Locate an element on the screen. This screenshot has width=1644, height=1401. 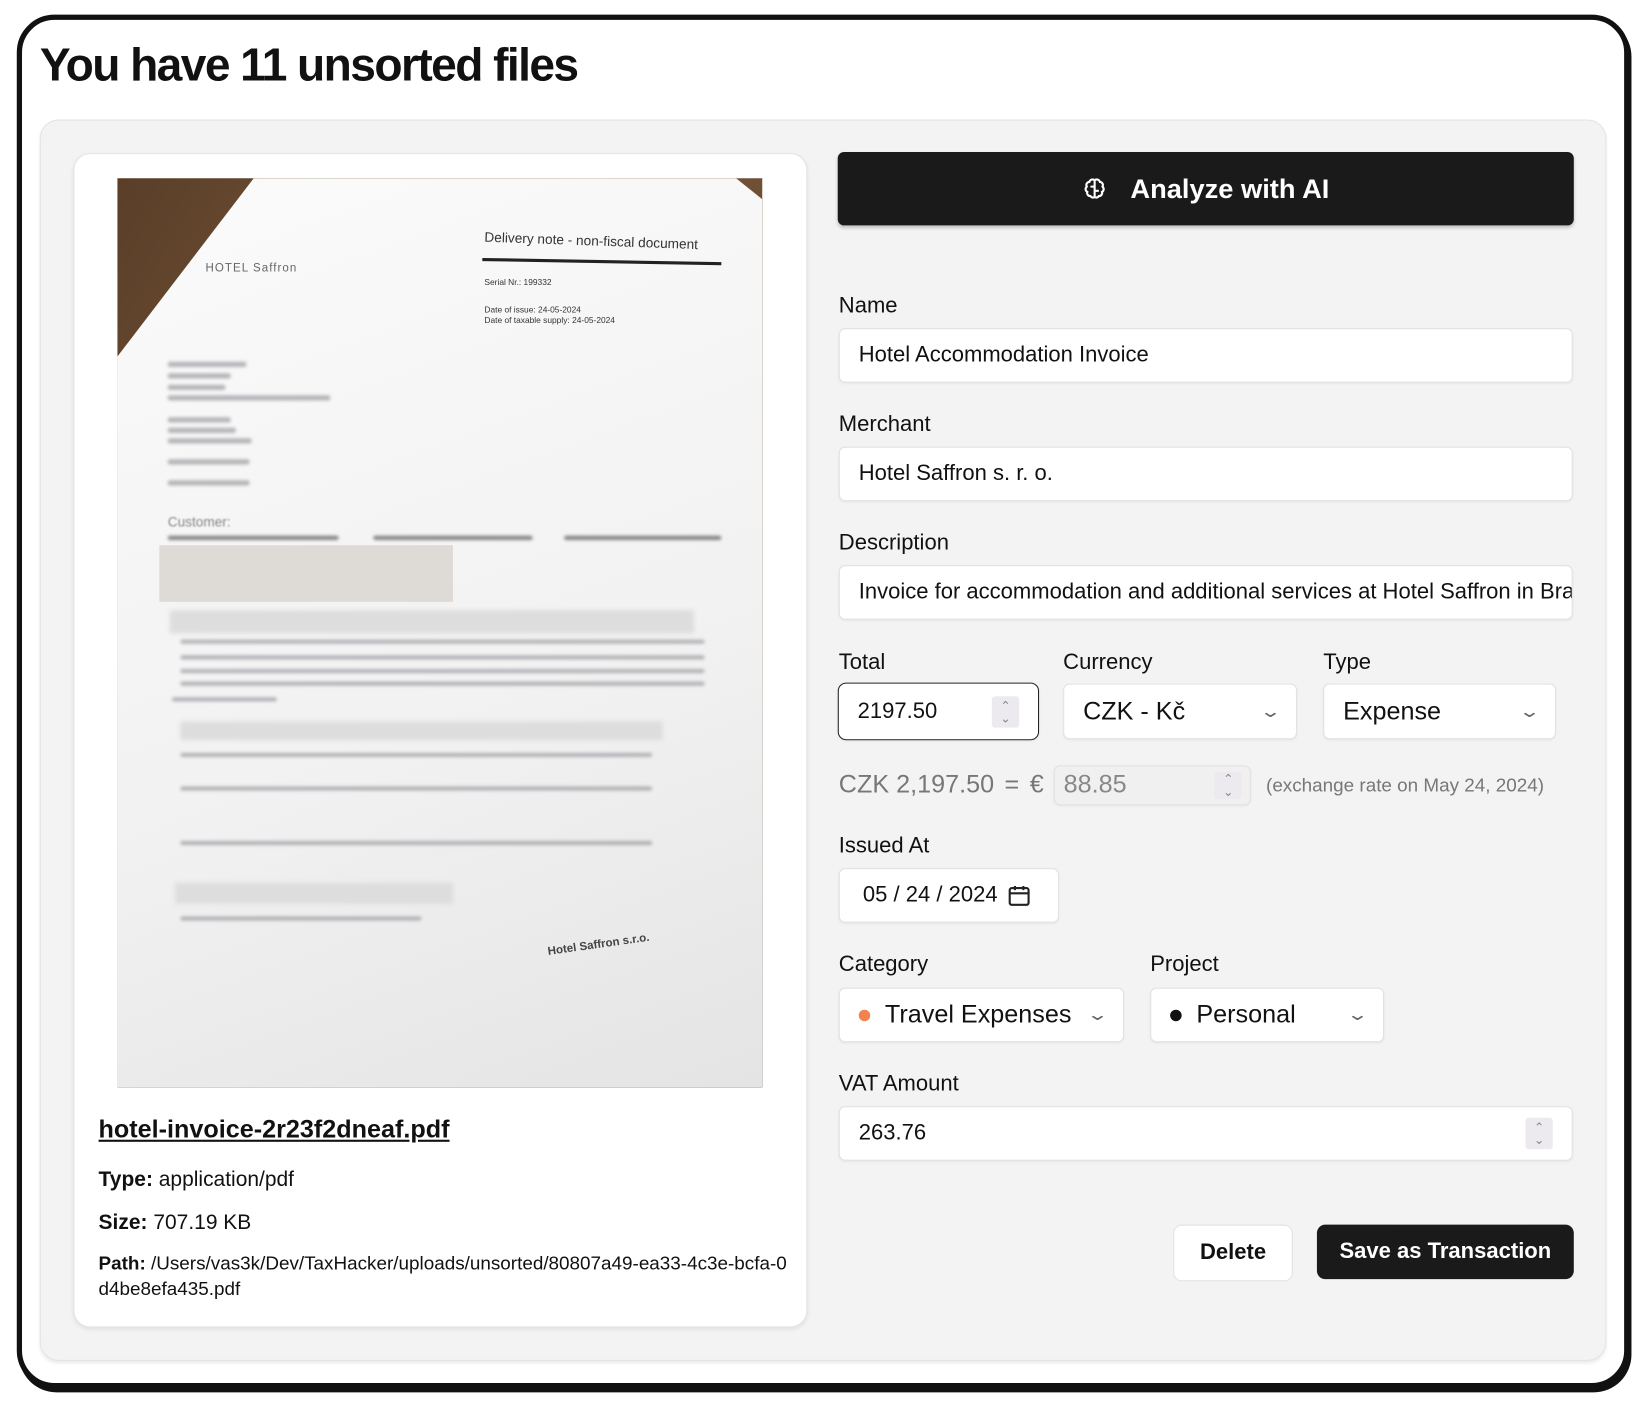
vat-input: 263.76 ⌃ ⌄ is located at coordinates (1205, 1133).